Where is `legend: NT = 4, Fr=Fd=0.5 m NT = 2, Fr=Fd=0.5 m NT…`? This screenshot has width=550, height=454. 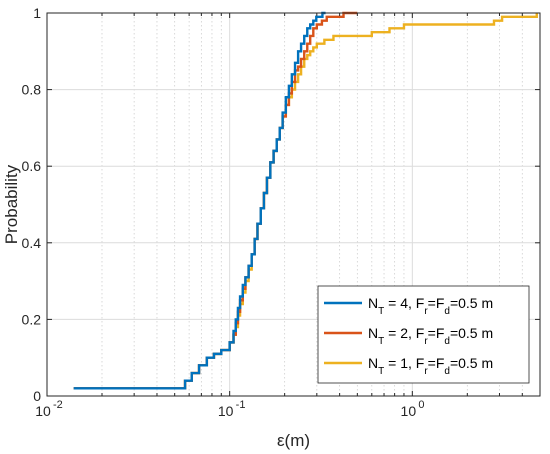 legend: NT = 4, Fr=Fd=0.5 m NT = 2, Fr=Fd=0.5 m NT… is located at coordinates (423, 334).